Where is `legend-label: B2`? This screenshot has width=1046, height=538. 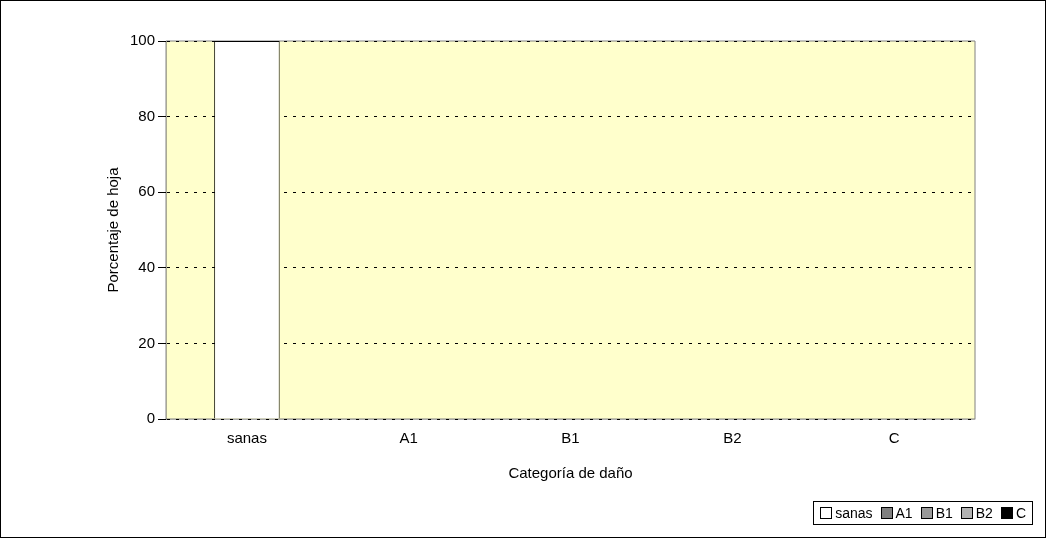
legend-label: B2 is located at coordinates (983, 513).